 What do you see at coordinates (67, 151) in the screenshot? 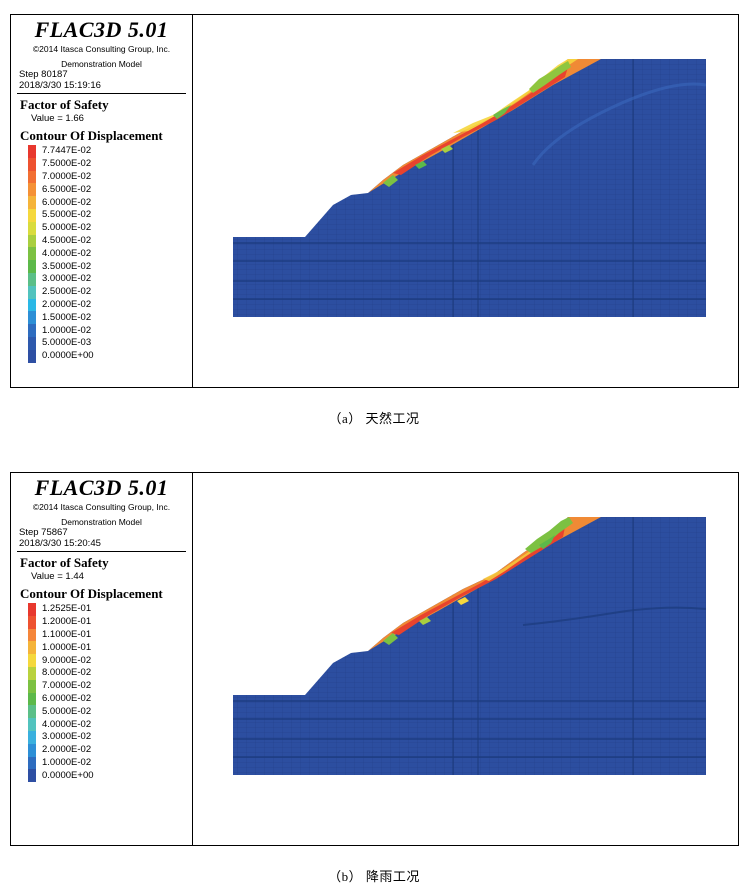
I see `scale-label: 7.7447E-02` at bounding box center [67, 151].